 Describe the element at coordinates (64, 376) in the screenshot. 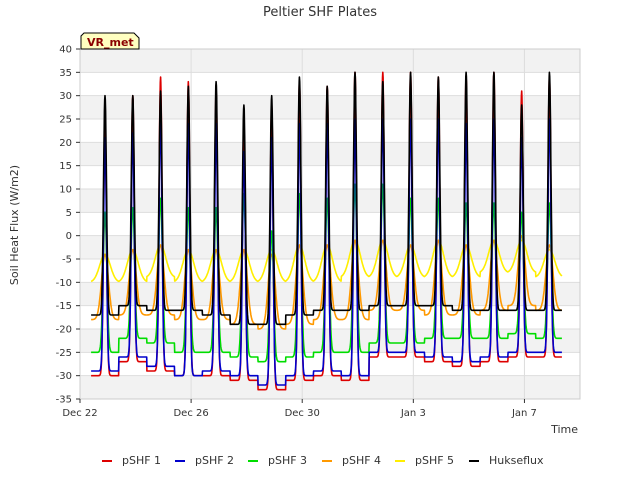

I see `y-tick-label: -30` at that location.